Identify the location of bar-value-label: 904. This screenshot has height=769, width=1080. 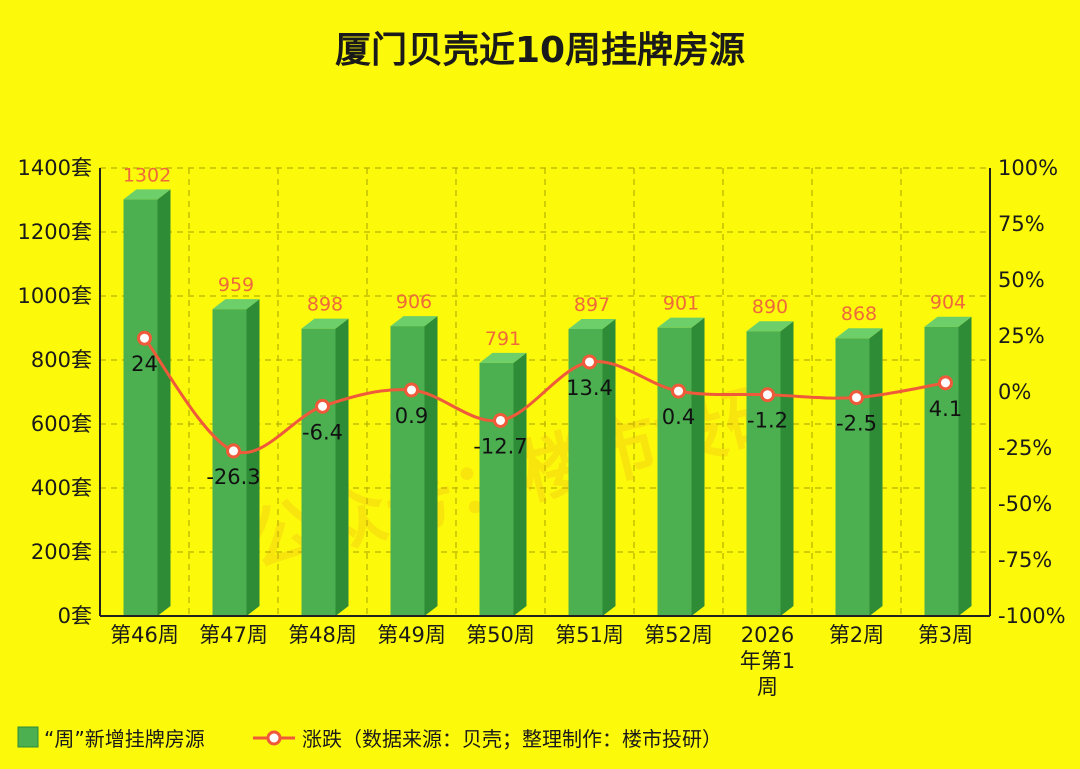
(948, 303).